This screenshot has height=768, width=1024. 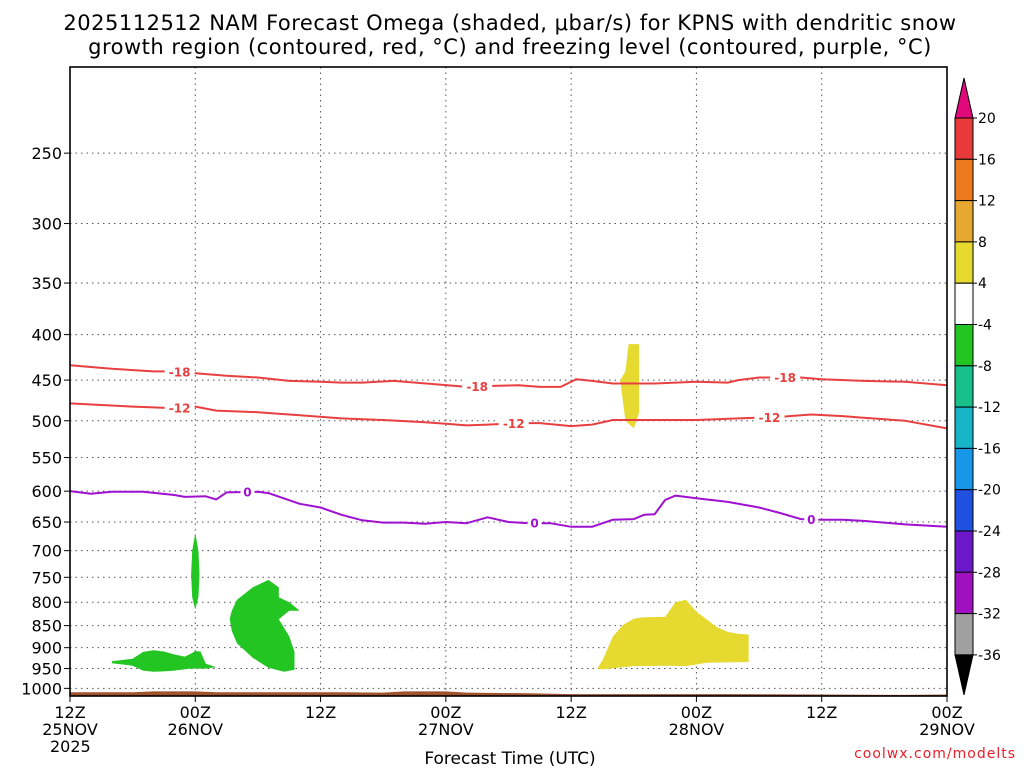 I want to click on y-tick-label-400: 400, so click(x=46, y=335).